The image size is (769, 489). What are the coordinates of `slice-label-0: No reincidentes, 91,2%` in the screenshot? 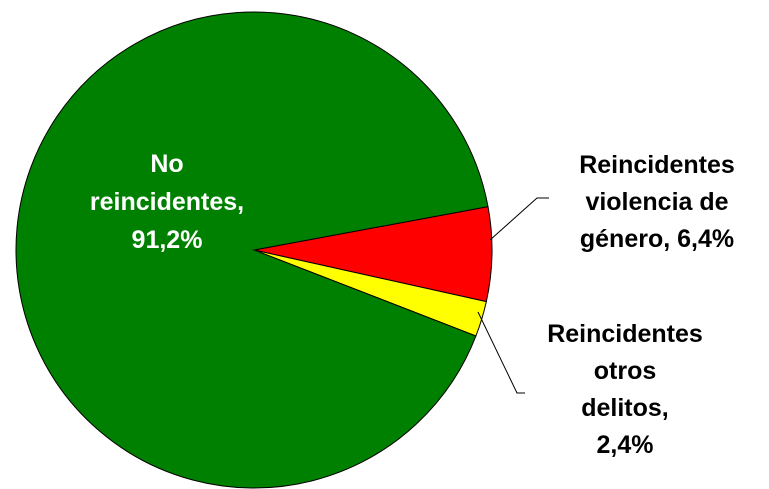 It's located at (167, 202).